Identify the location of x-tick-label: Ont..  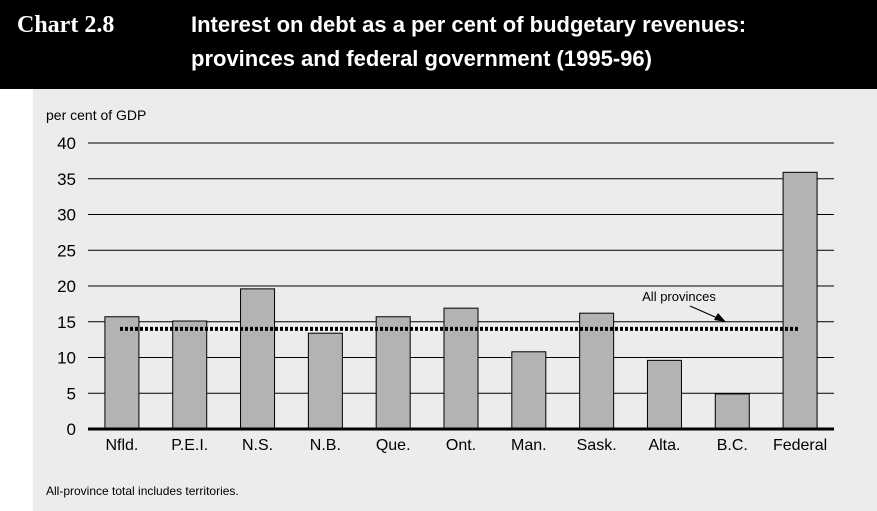
(461, 445).